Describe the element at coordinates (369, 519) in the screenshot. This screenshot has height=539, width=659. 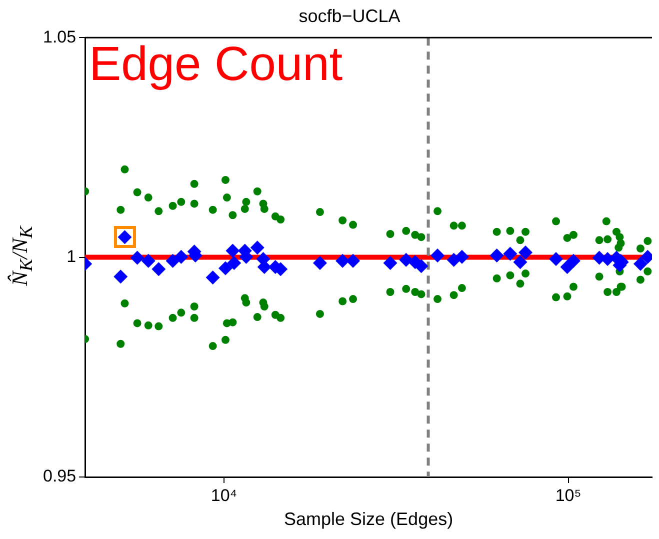
I see `x-axis-title: Sample Size (Edges)` at that location.